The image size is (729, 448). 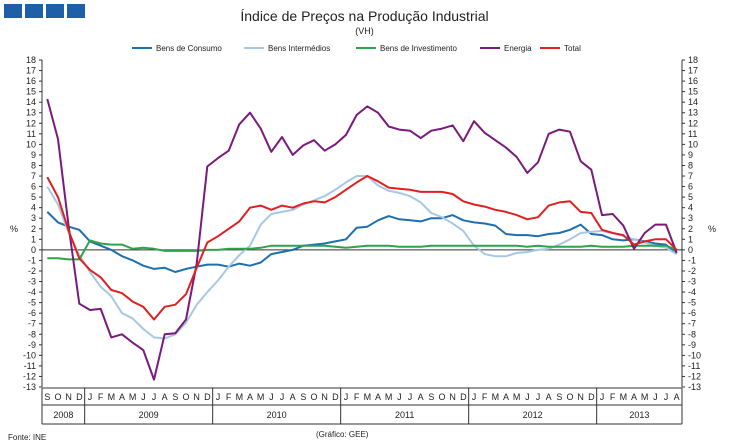 I want to click on y-tick-label: 0, so click(x=33, y=250).